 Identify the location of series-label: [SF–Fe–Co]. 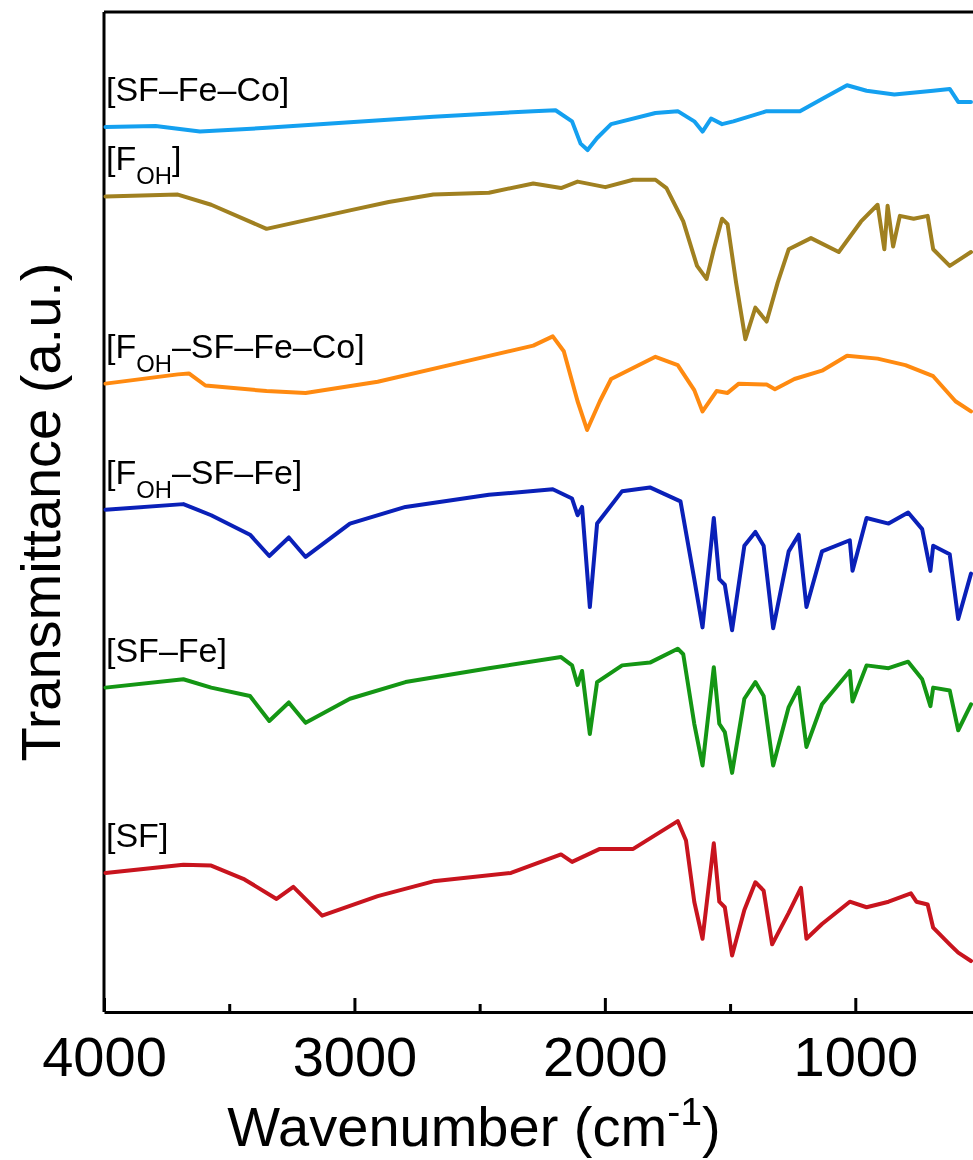
(198, 88).